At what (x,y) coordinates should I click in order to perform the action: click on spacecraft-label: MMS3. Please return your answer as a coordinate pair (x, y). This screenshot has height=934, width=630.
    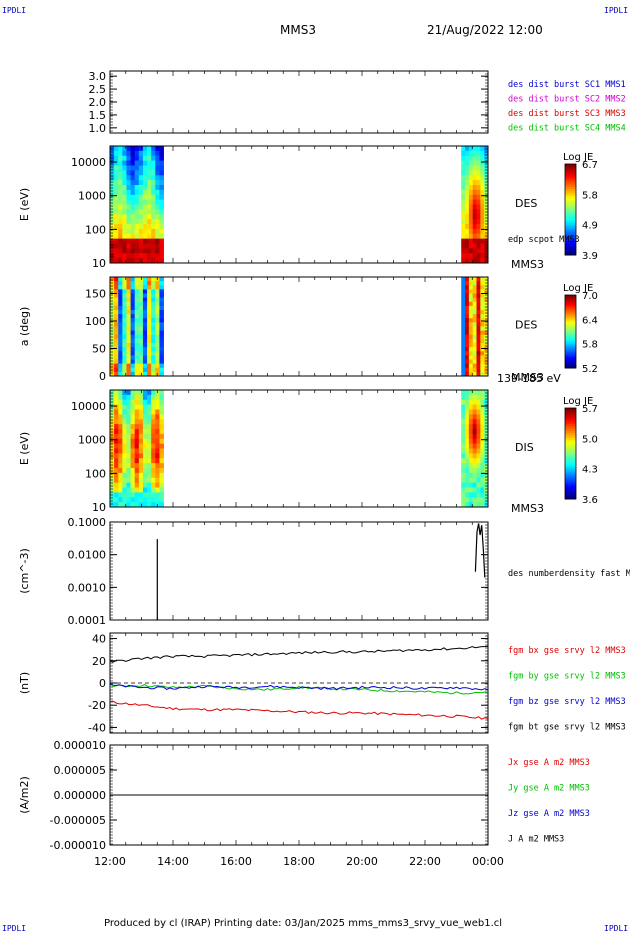
    Looking at the image, I should click on (527, 377).